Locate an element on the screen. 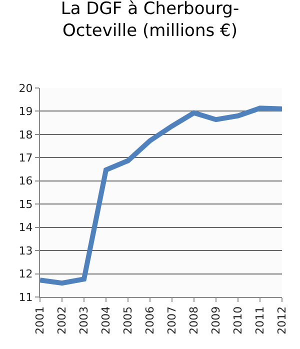  x-tick-label: 2002 is located at coordinates (62, 320).